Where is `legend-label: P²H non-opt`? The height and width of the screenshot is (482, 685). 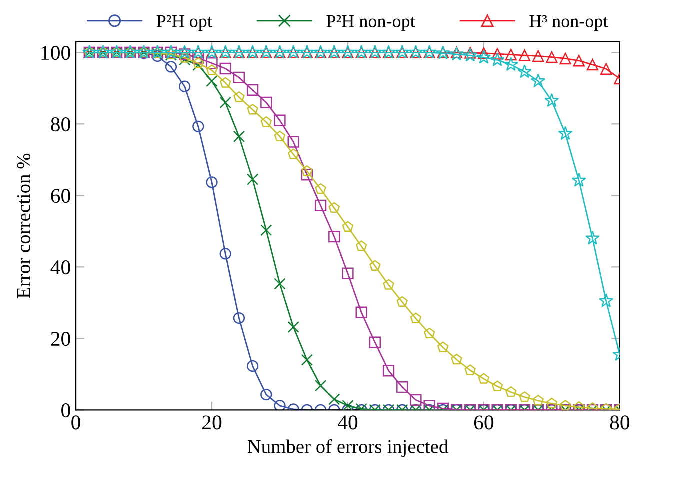
legend-label: P²H non-opt is located at coordinates (371, 23).